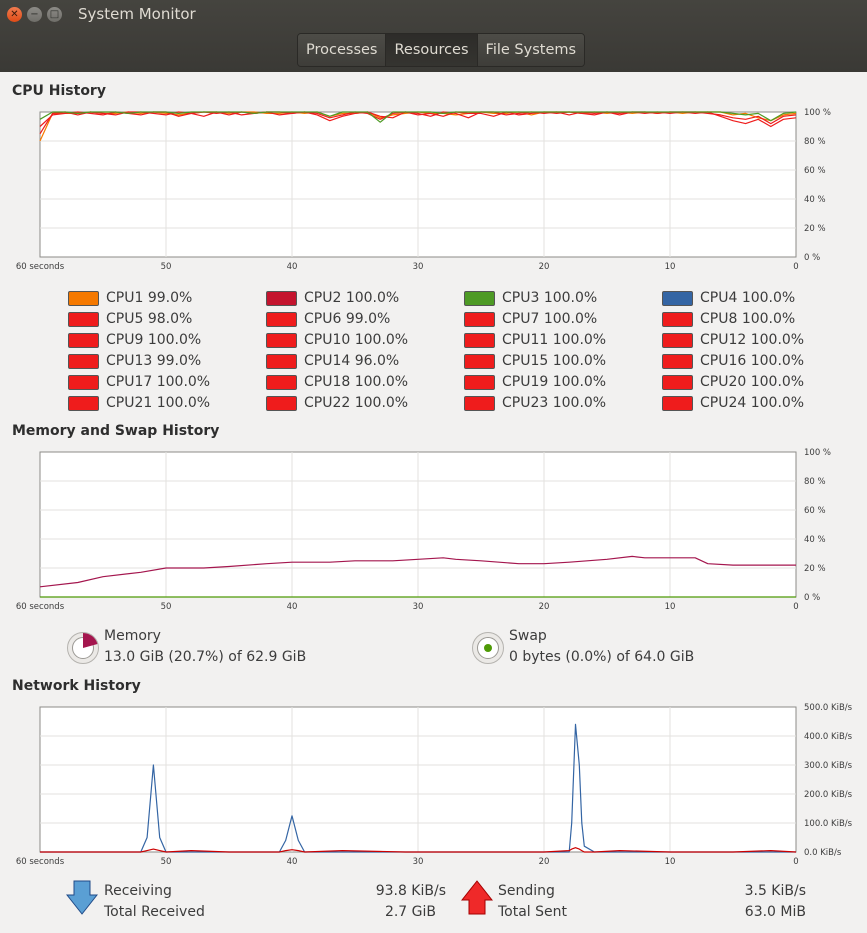  Describe the element at coordinates (795, 267) in the screenshot. I see `cpu-x-tick-label: 0` at that location.